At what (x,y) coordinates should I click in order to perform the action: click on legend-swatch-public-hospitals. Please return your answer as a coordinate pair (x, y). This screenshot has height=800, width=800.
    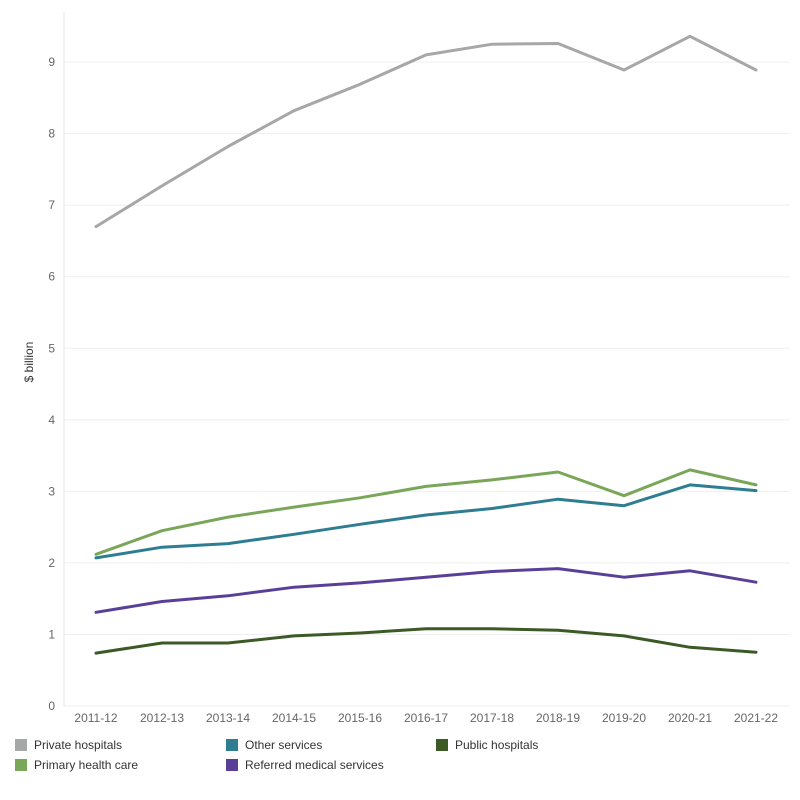
    Looking at the image, I should click on (442, 745).